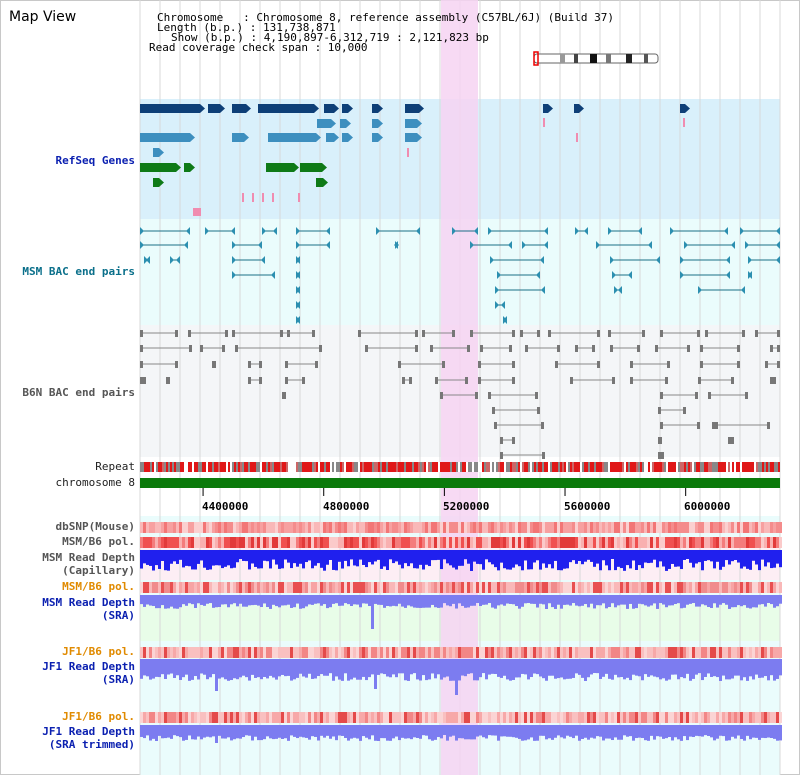 Image resolution: width=800 pixels, height=775 pixels. What do you see at coordinates (78, 392) in the screenshot?
I see `b6n-bac-track-label: B6N BAC end pairs` at bounding box center [78, 392].